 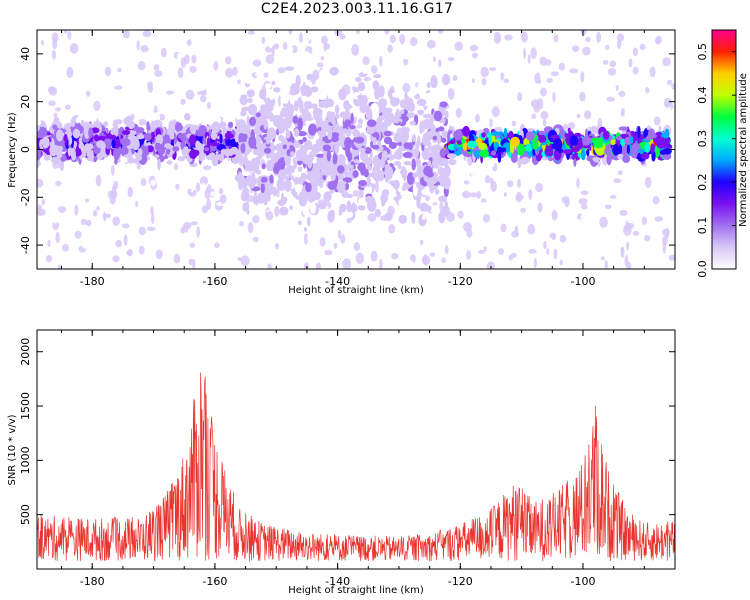 What do you see at coordinates (702, 226) in the screenshot?
I see `colorbar-tick-label: 0.1` at bounding box center [702, 226].